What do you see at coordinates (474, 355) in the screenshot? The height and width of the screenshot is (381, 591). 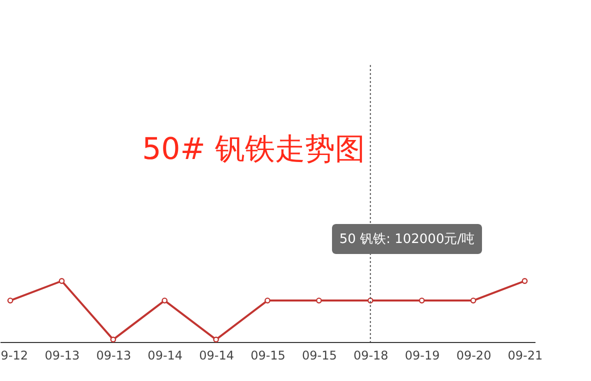 I see `x-tick-label: 09-20` at bounding box center [474, 355].